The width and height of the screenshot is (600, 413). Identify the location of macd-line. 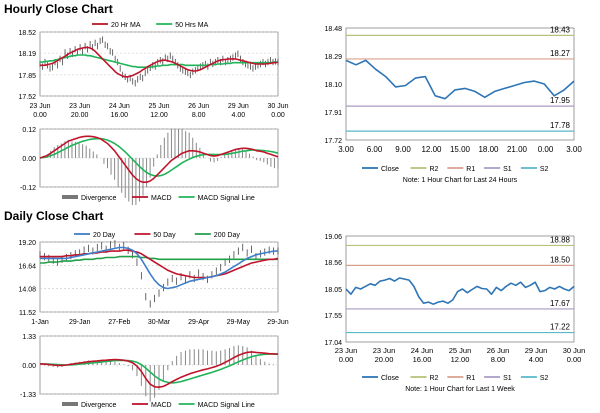
(159, 370).